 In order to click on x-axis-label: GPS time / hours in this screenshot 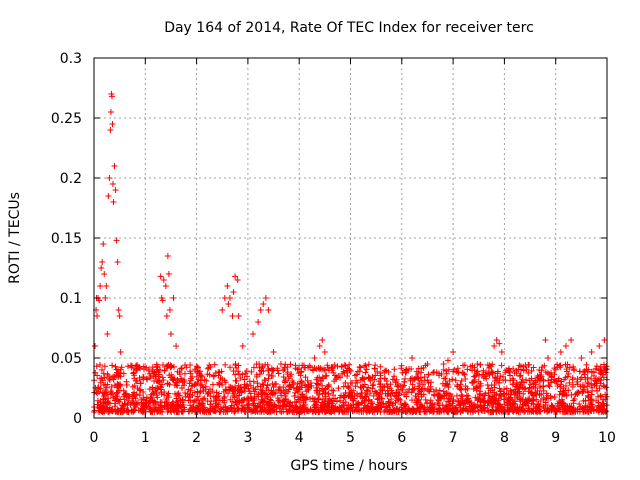, I will do `click(348, 466)`.